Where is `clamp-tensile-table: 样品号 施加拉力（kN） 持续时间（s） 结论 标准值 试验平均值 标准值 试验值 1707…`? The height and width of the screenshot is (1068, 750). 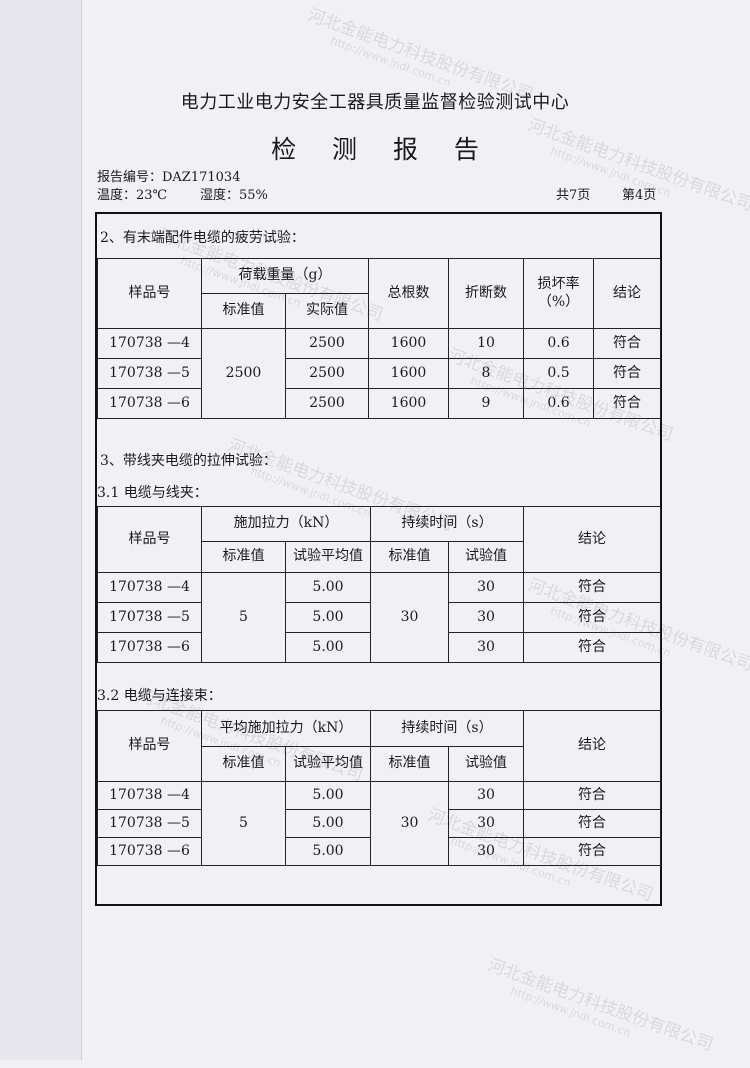
clamp-tensile-table: 样品号 施加拉力（kN） 持续时间（s） 结论 标准值 试验平均值 标准值 试验值 1707… is located at coordinates (379, 584).